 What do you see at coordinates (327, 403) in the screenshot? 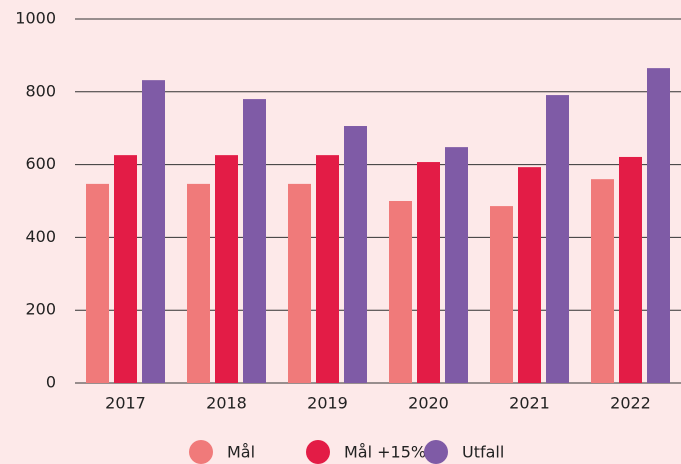
I see `x-tick-label: 2019` at bounding box center [327, 403].